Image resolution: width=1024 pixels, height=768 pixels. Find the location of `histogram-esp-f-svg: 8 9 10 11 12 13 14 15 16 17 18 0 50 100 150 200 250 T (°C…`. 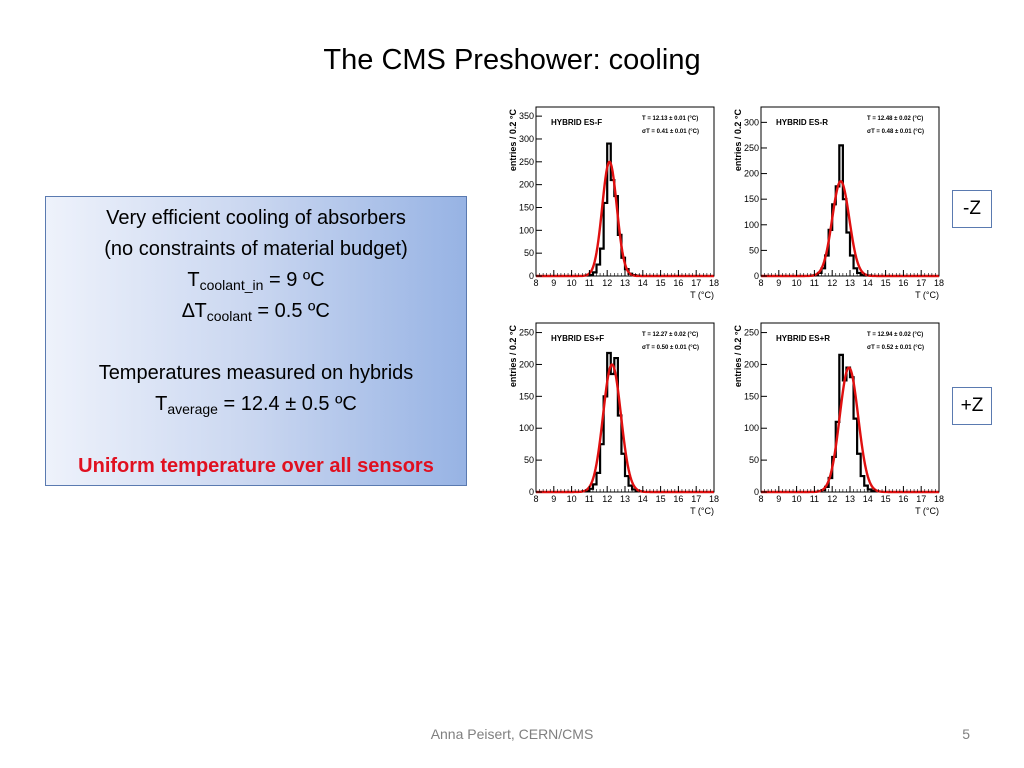

histogram-esp-f-svg: 8 9 10 11 12 13 14 15 16 17 18 0 50 100 150 200 250 T (°C… is located at coordinates (613, 419).